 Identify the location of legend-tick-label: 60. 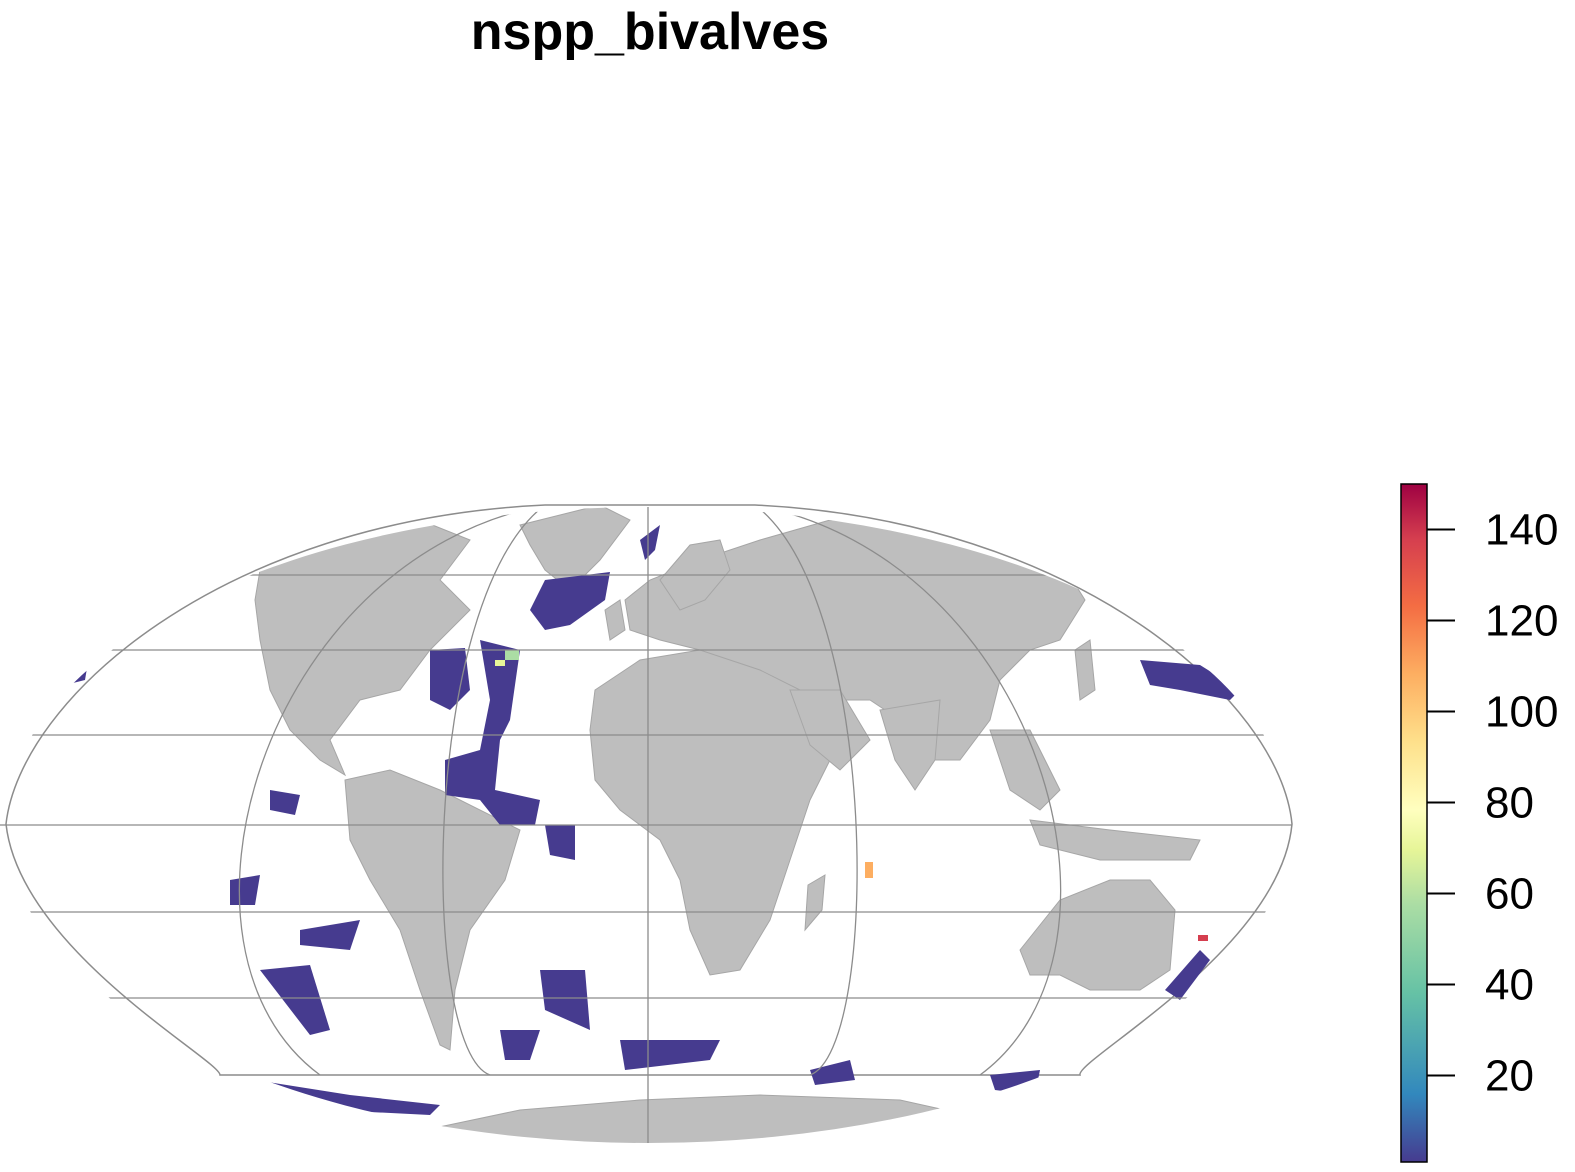
(1509, 894).